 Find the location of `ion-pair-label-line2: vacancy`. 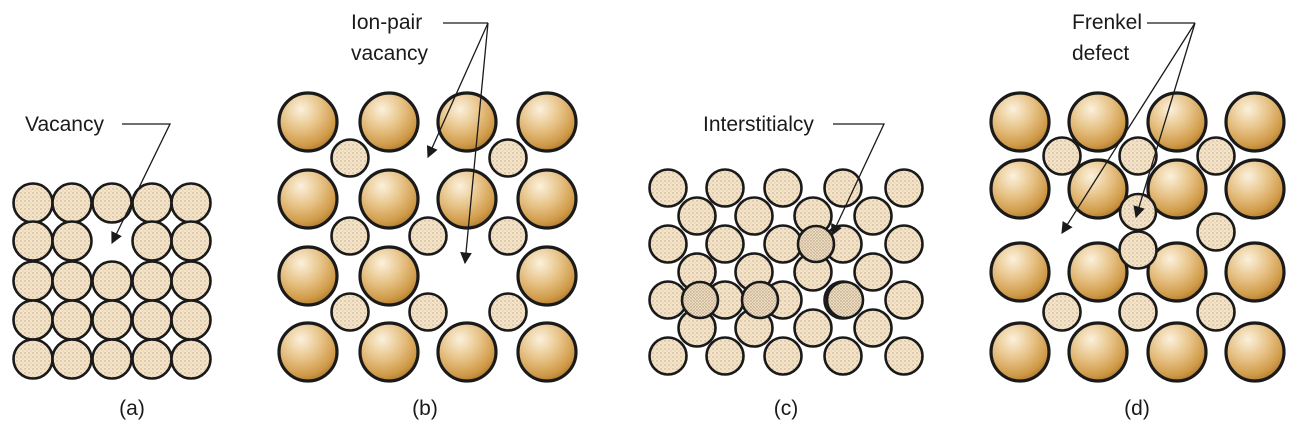

ion-pair-label-line2: vacancy is located at coordinates (390, 53).